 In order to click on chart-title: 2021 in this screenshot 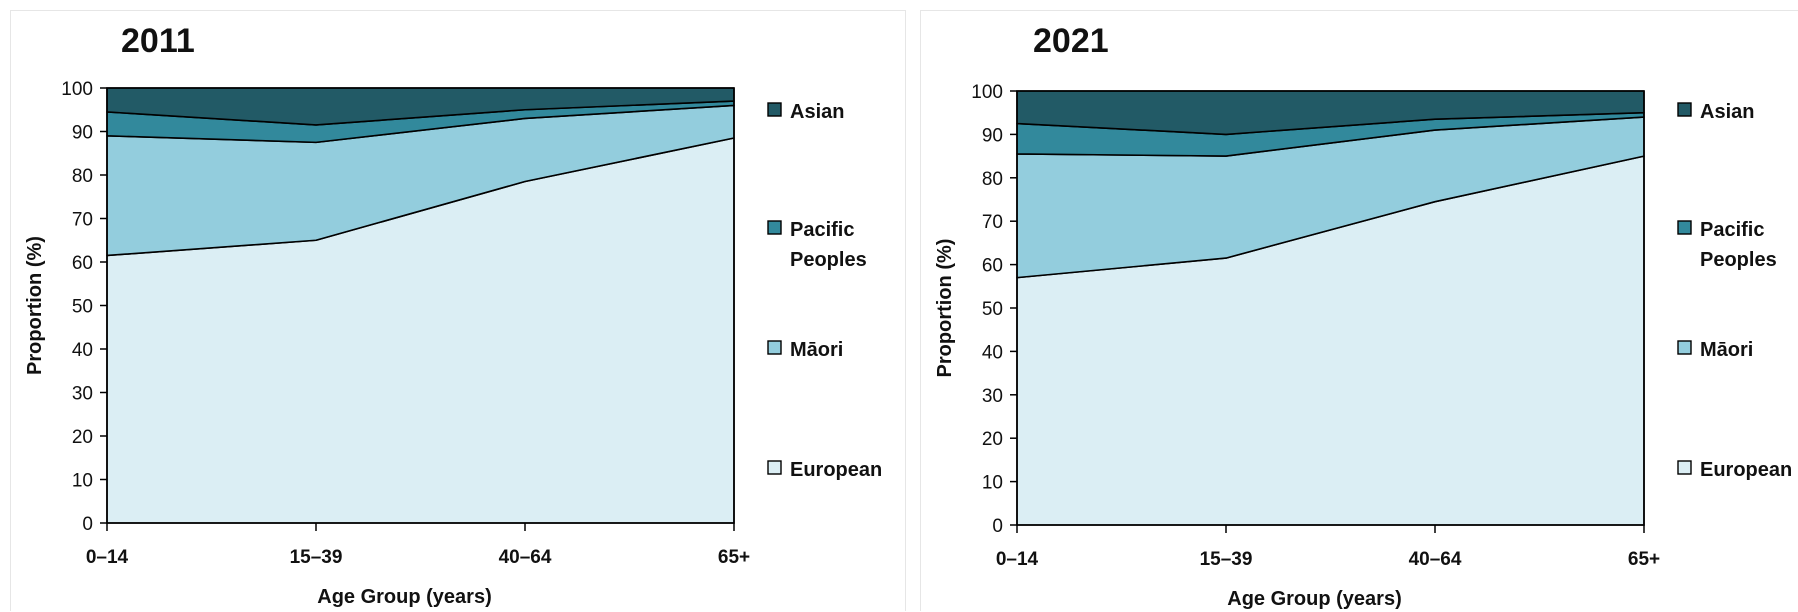, I will do `click(1071, 41)`.